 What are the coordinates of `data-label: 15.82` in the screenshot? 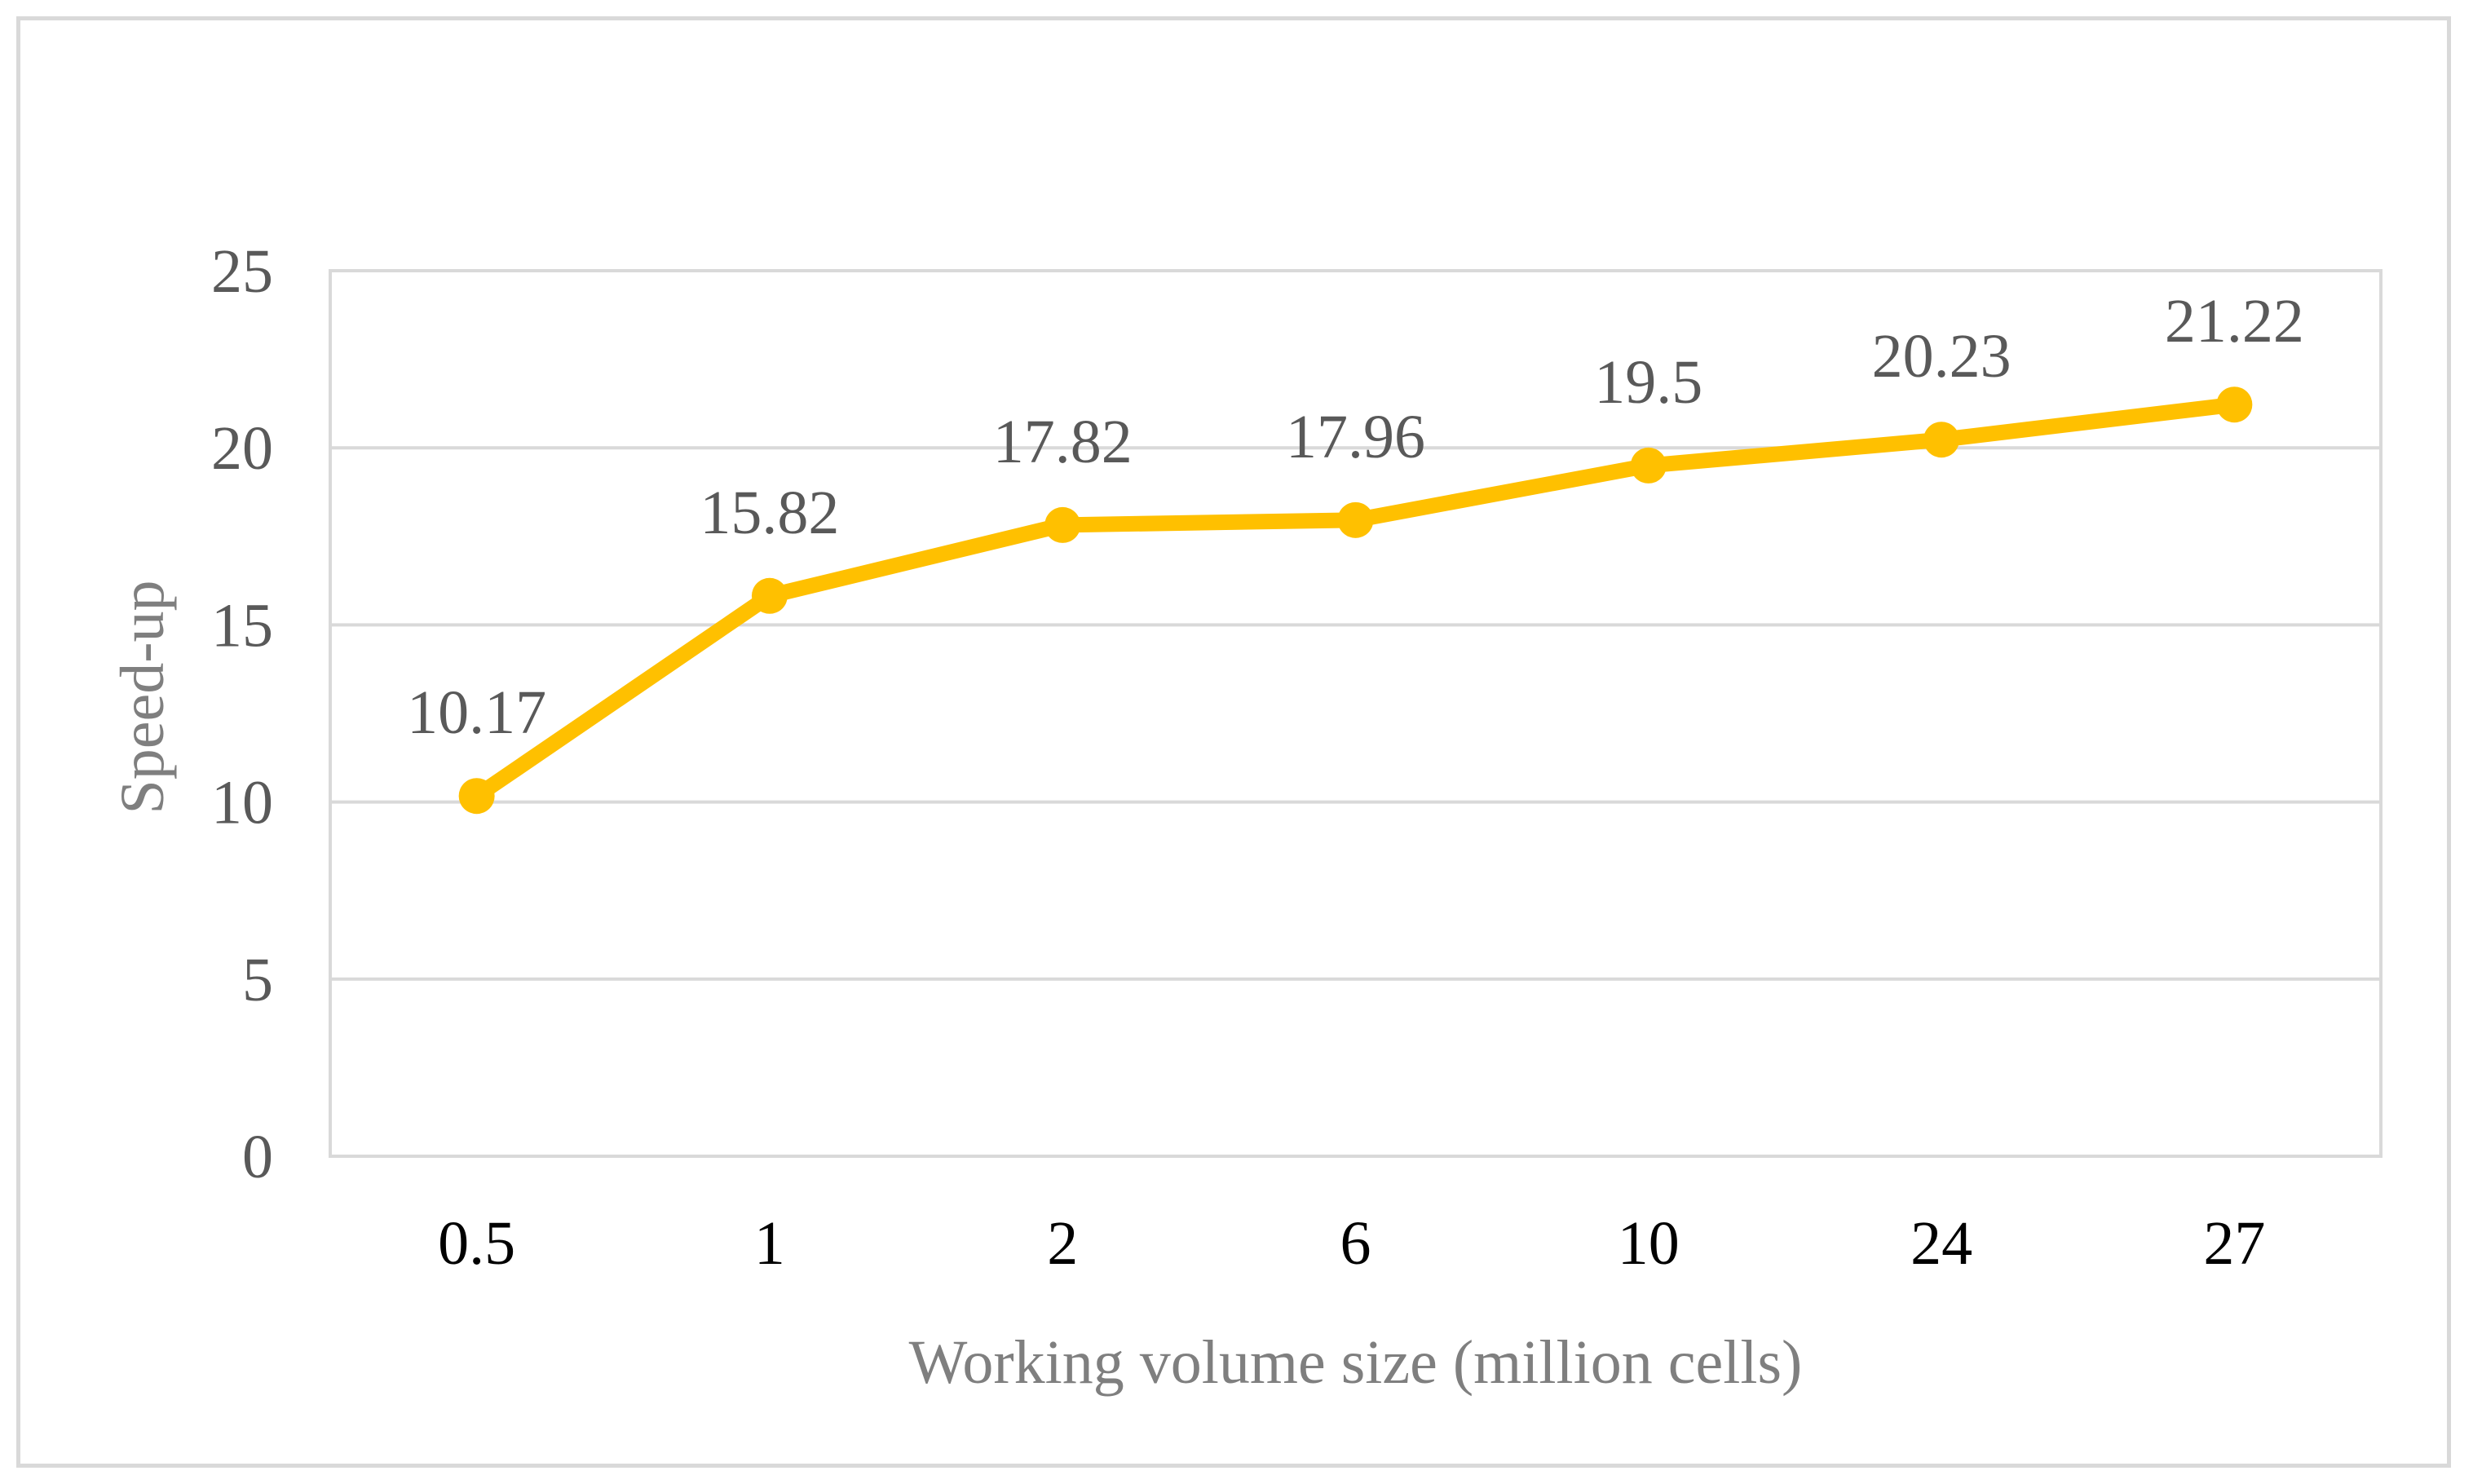 It's located at (769, 513).